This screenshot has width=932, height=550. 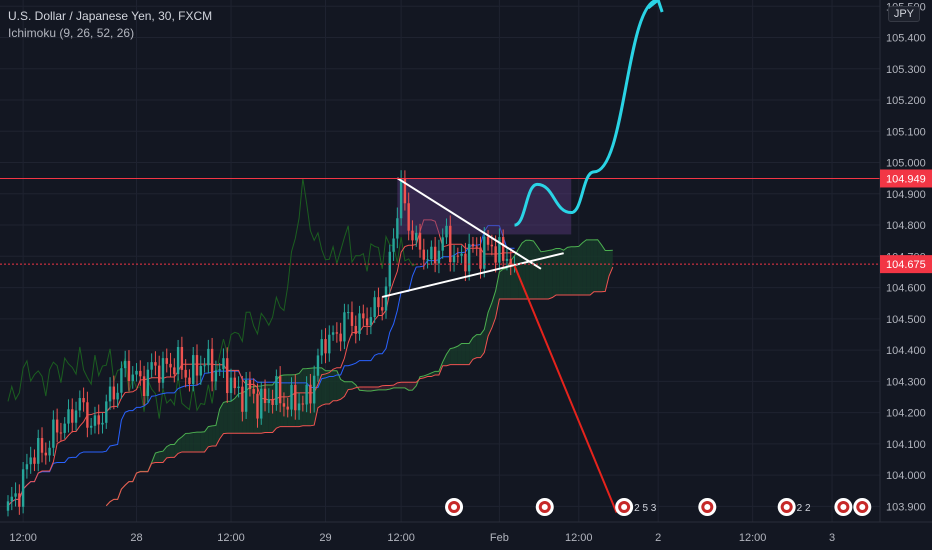 What do you see at coordinates (906, 264) in the screenshot?
I see `price-label-badge` at bounding box center [906, 264].